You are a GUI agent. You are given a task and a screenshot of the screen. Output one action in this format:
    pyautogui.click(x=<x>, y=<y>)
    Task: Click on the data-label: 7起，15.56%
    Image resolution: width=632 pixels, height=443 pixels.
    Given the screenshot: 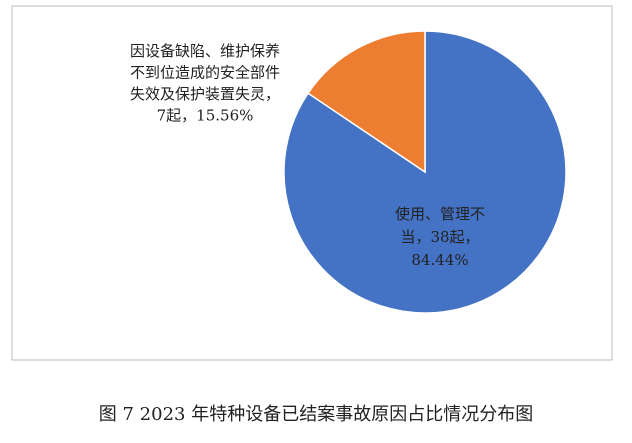 What is the action you would take?
    pyautogui.click(x=205, y=116)
    